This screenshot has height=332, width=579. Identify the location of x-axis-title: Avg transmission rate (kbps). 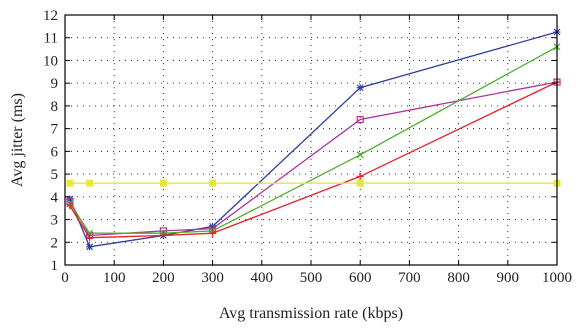
(311, 313).